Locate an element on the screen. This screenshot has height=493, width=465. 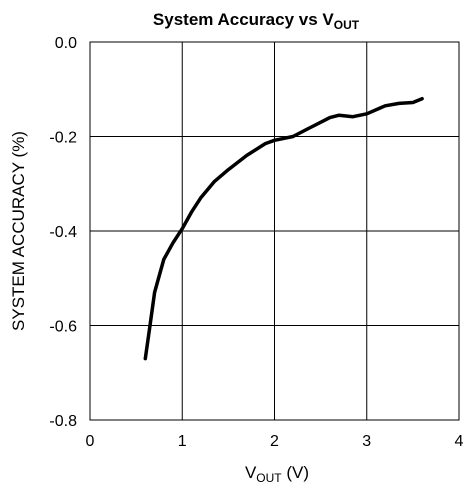
x-tick-label-2: 2 is located at coordinates (274, 441).